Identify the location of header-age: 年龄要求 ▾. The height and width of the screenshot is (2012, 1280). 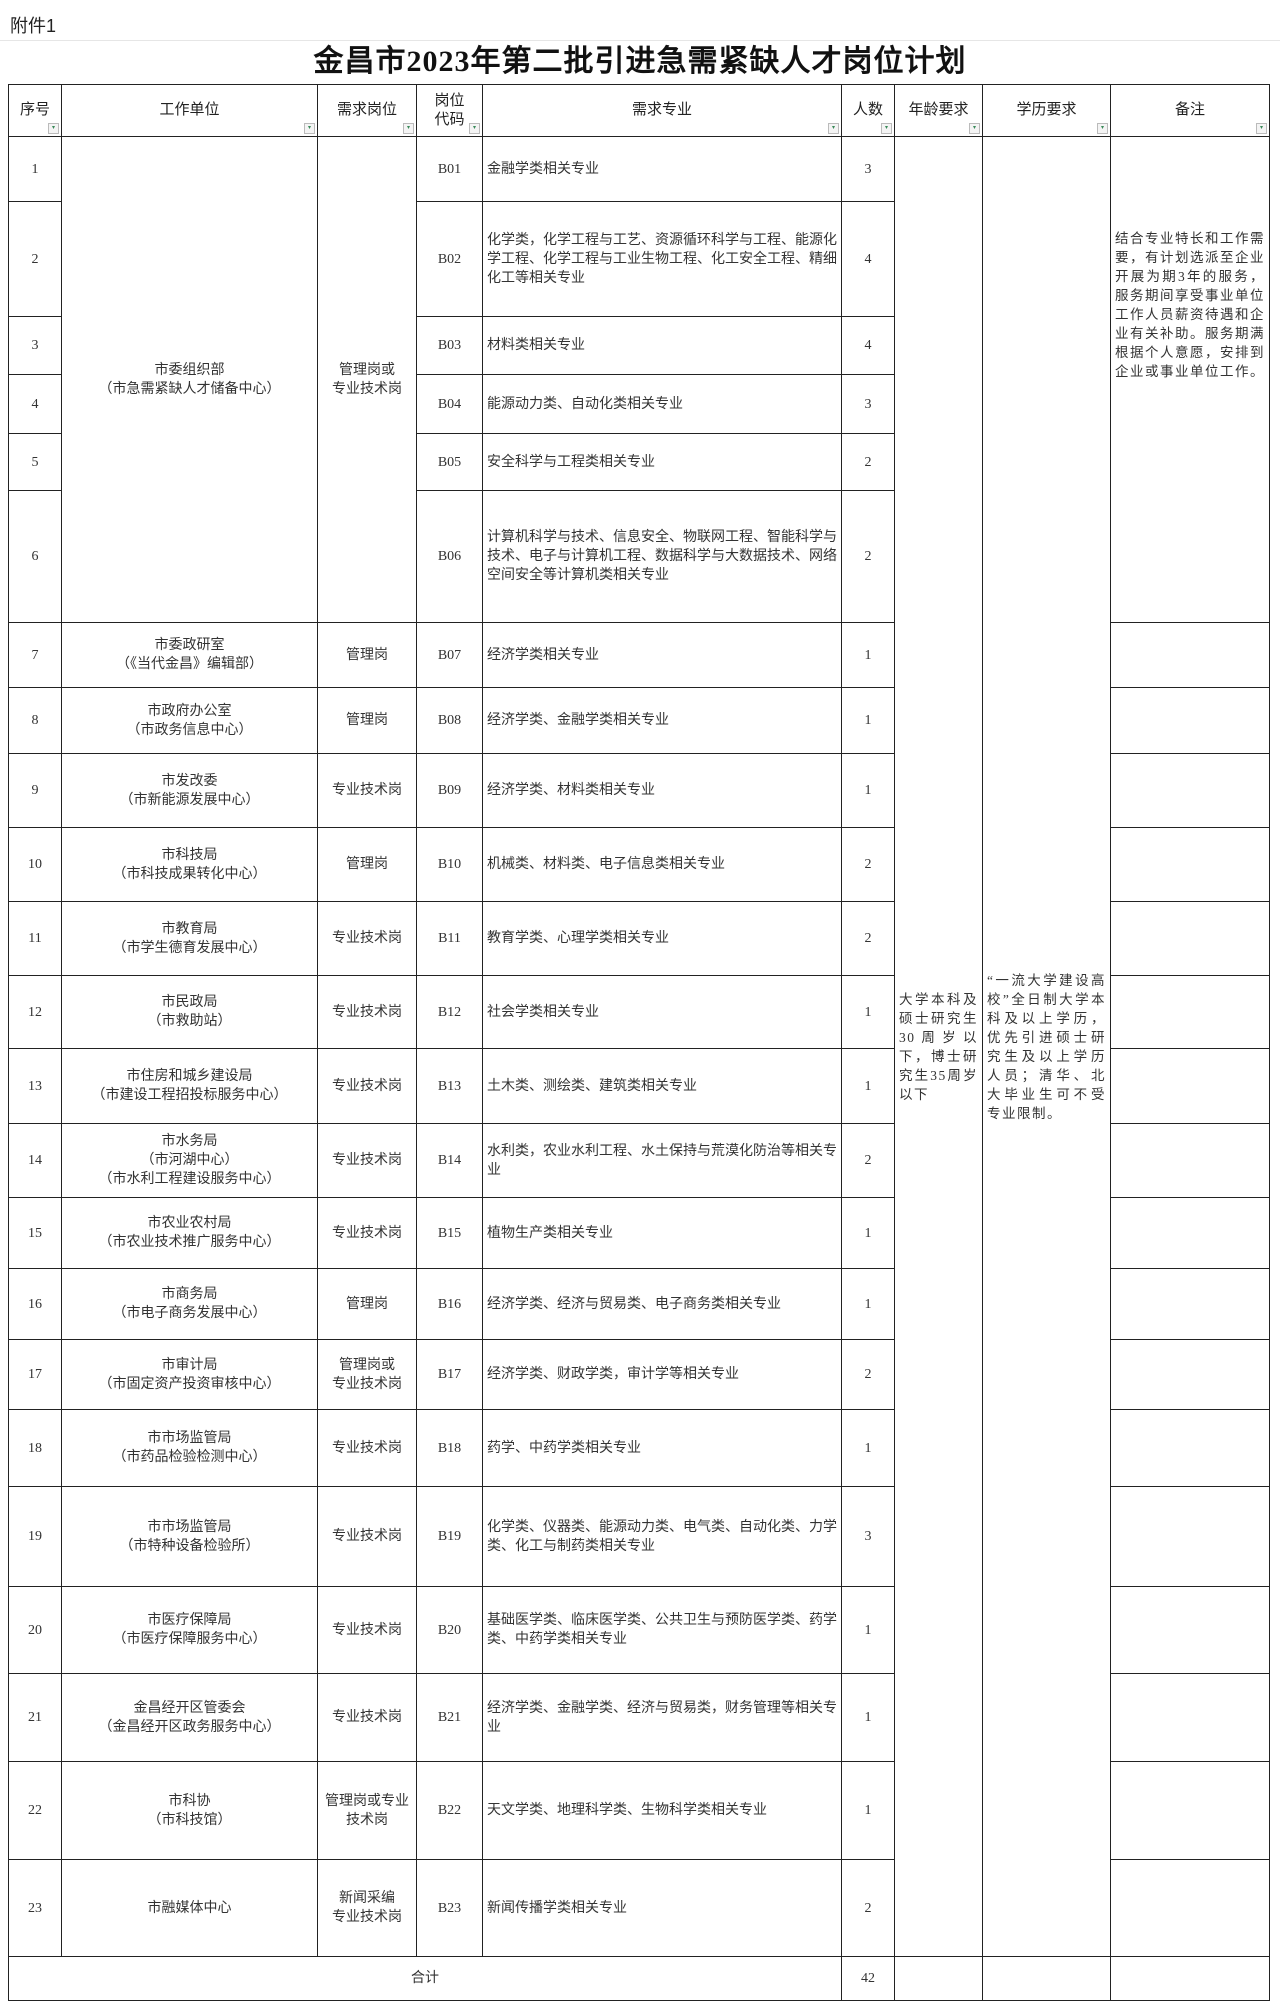
(938, 110).